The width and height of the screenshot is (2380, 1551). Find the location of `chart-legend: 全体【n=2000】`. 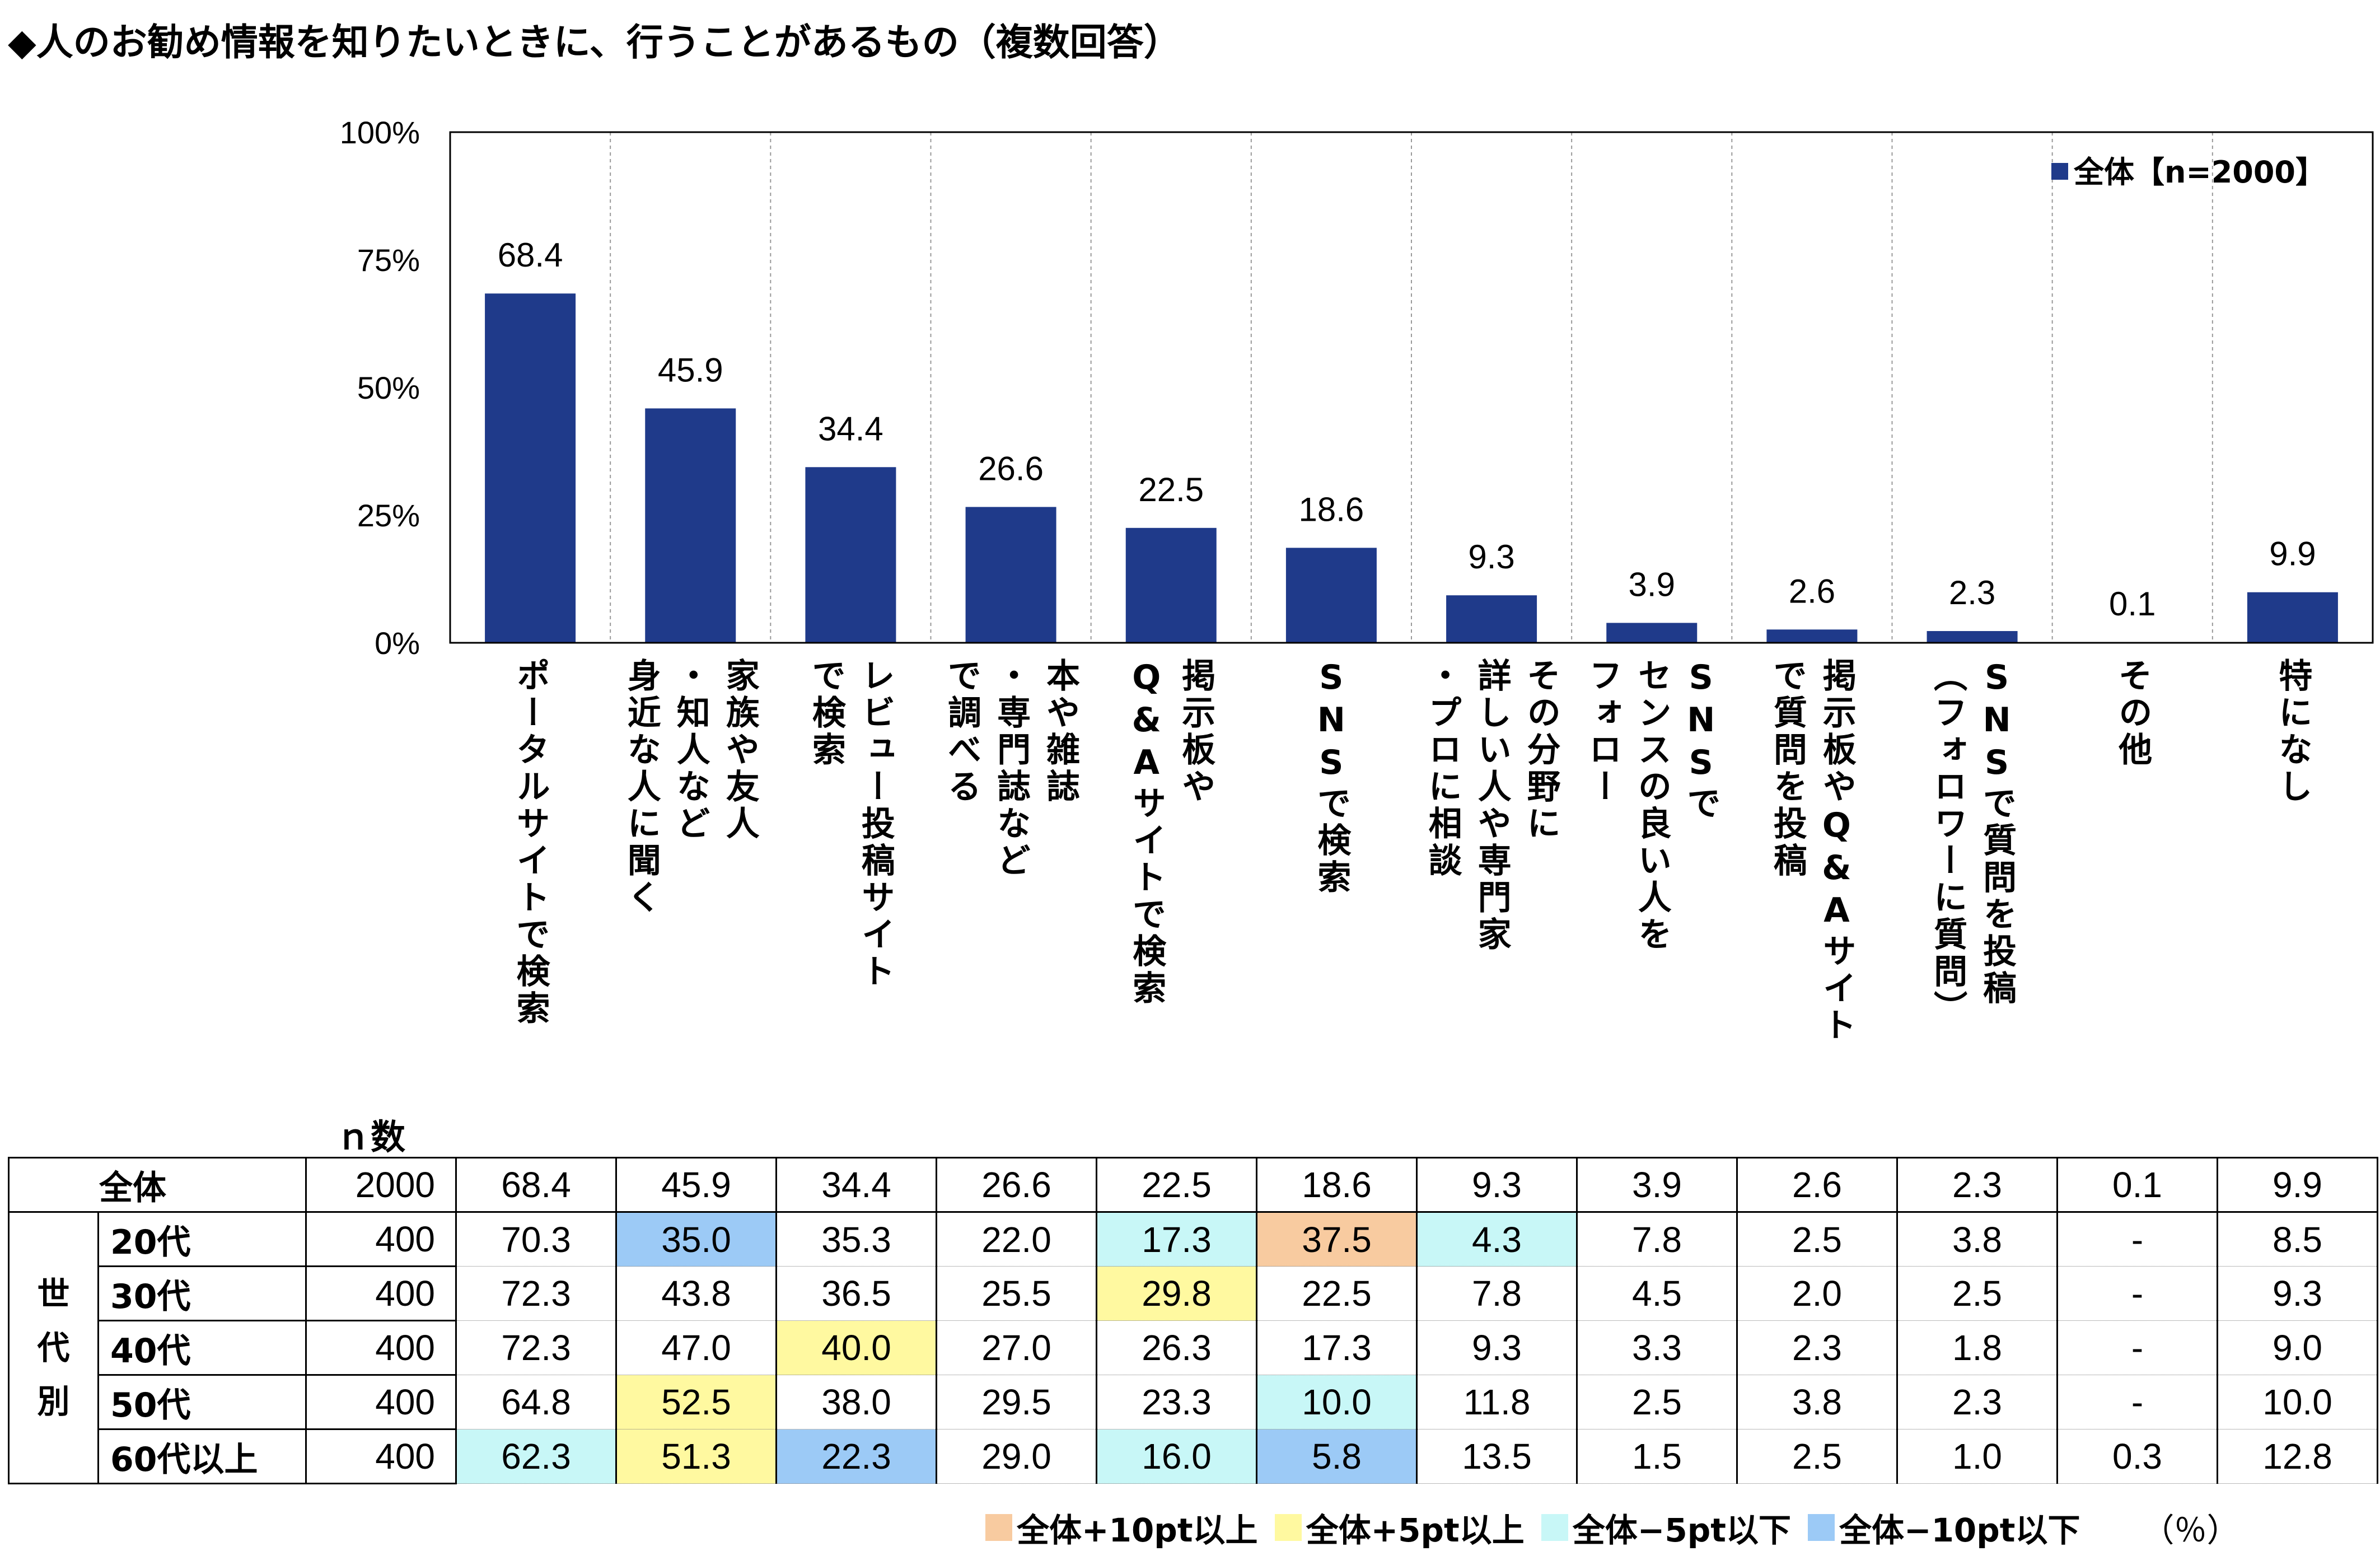

chart-legend: 全体【n=2000】 is located at coordinates (2188, 172).